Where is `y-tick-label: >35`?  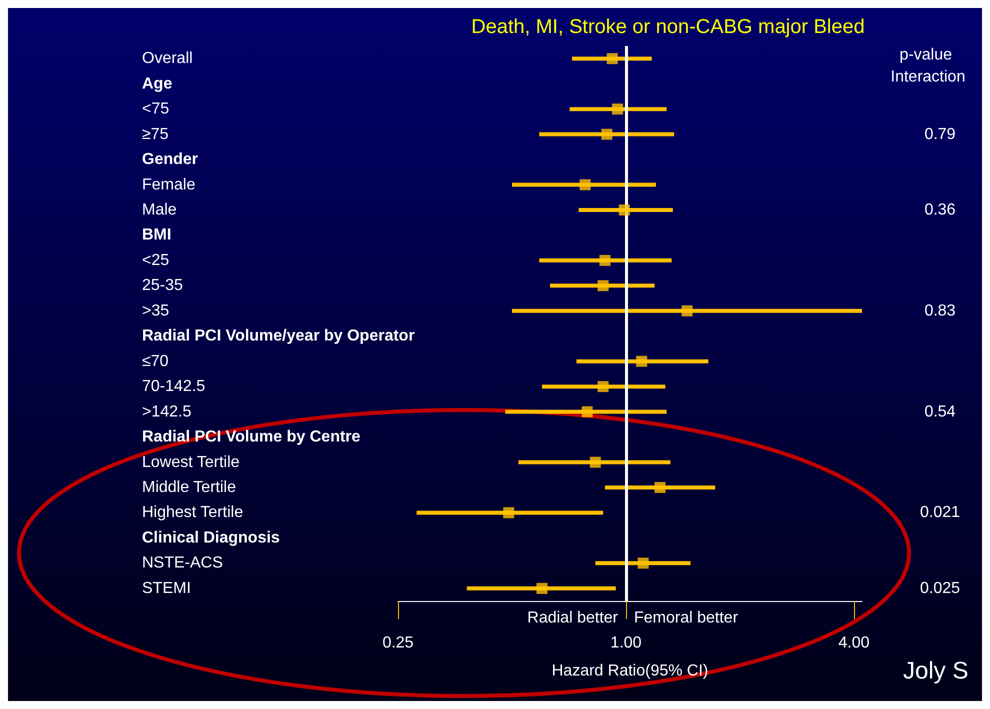 y-tick-label: >35 is located at coordinates (156, 311).